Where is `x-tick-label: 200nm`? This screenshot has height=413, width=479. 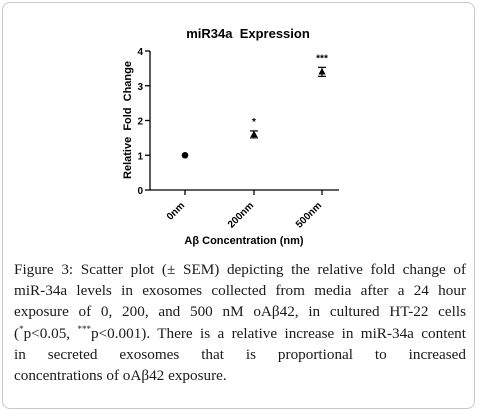
x-tick-label: 200nm is located at coordinates (241, 215).